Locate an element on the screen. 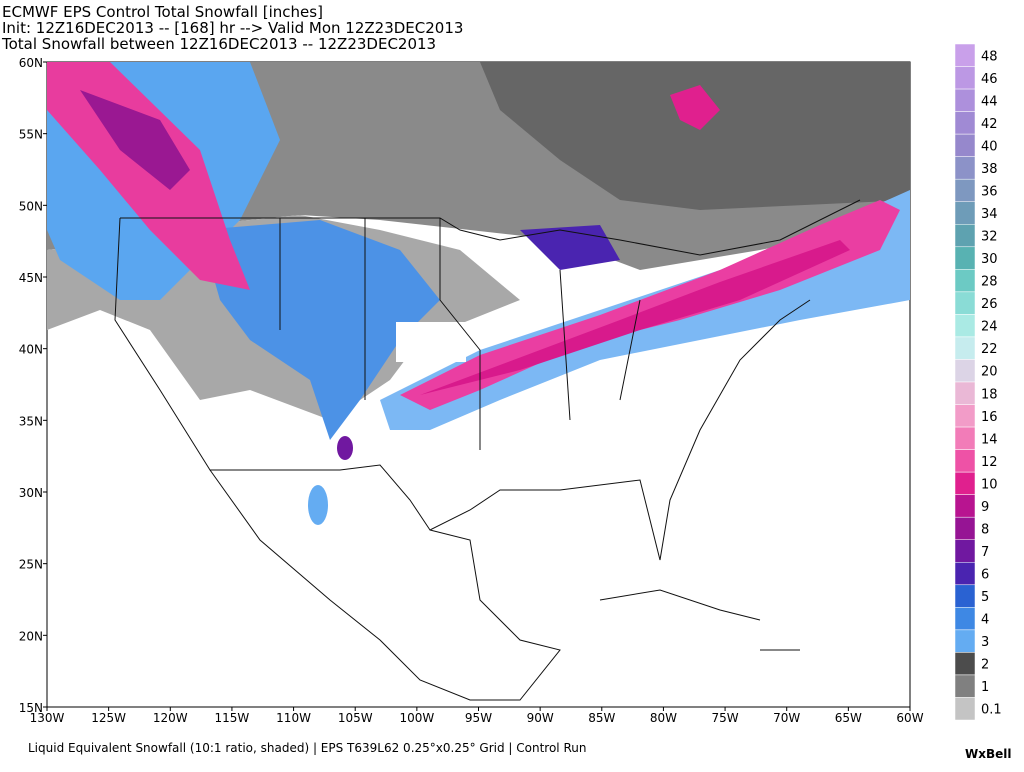  colorbar-label: 34 is located at coordinates (989, 214).